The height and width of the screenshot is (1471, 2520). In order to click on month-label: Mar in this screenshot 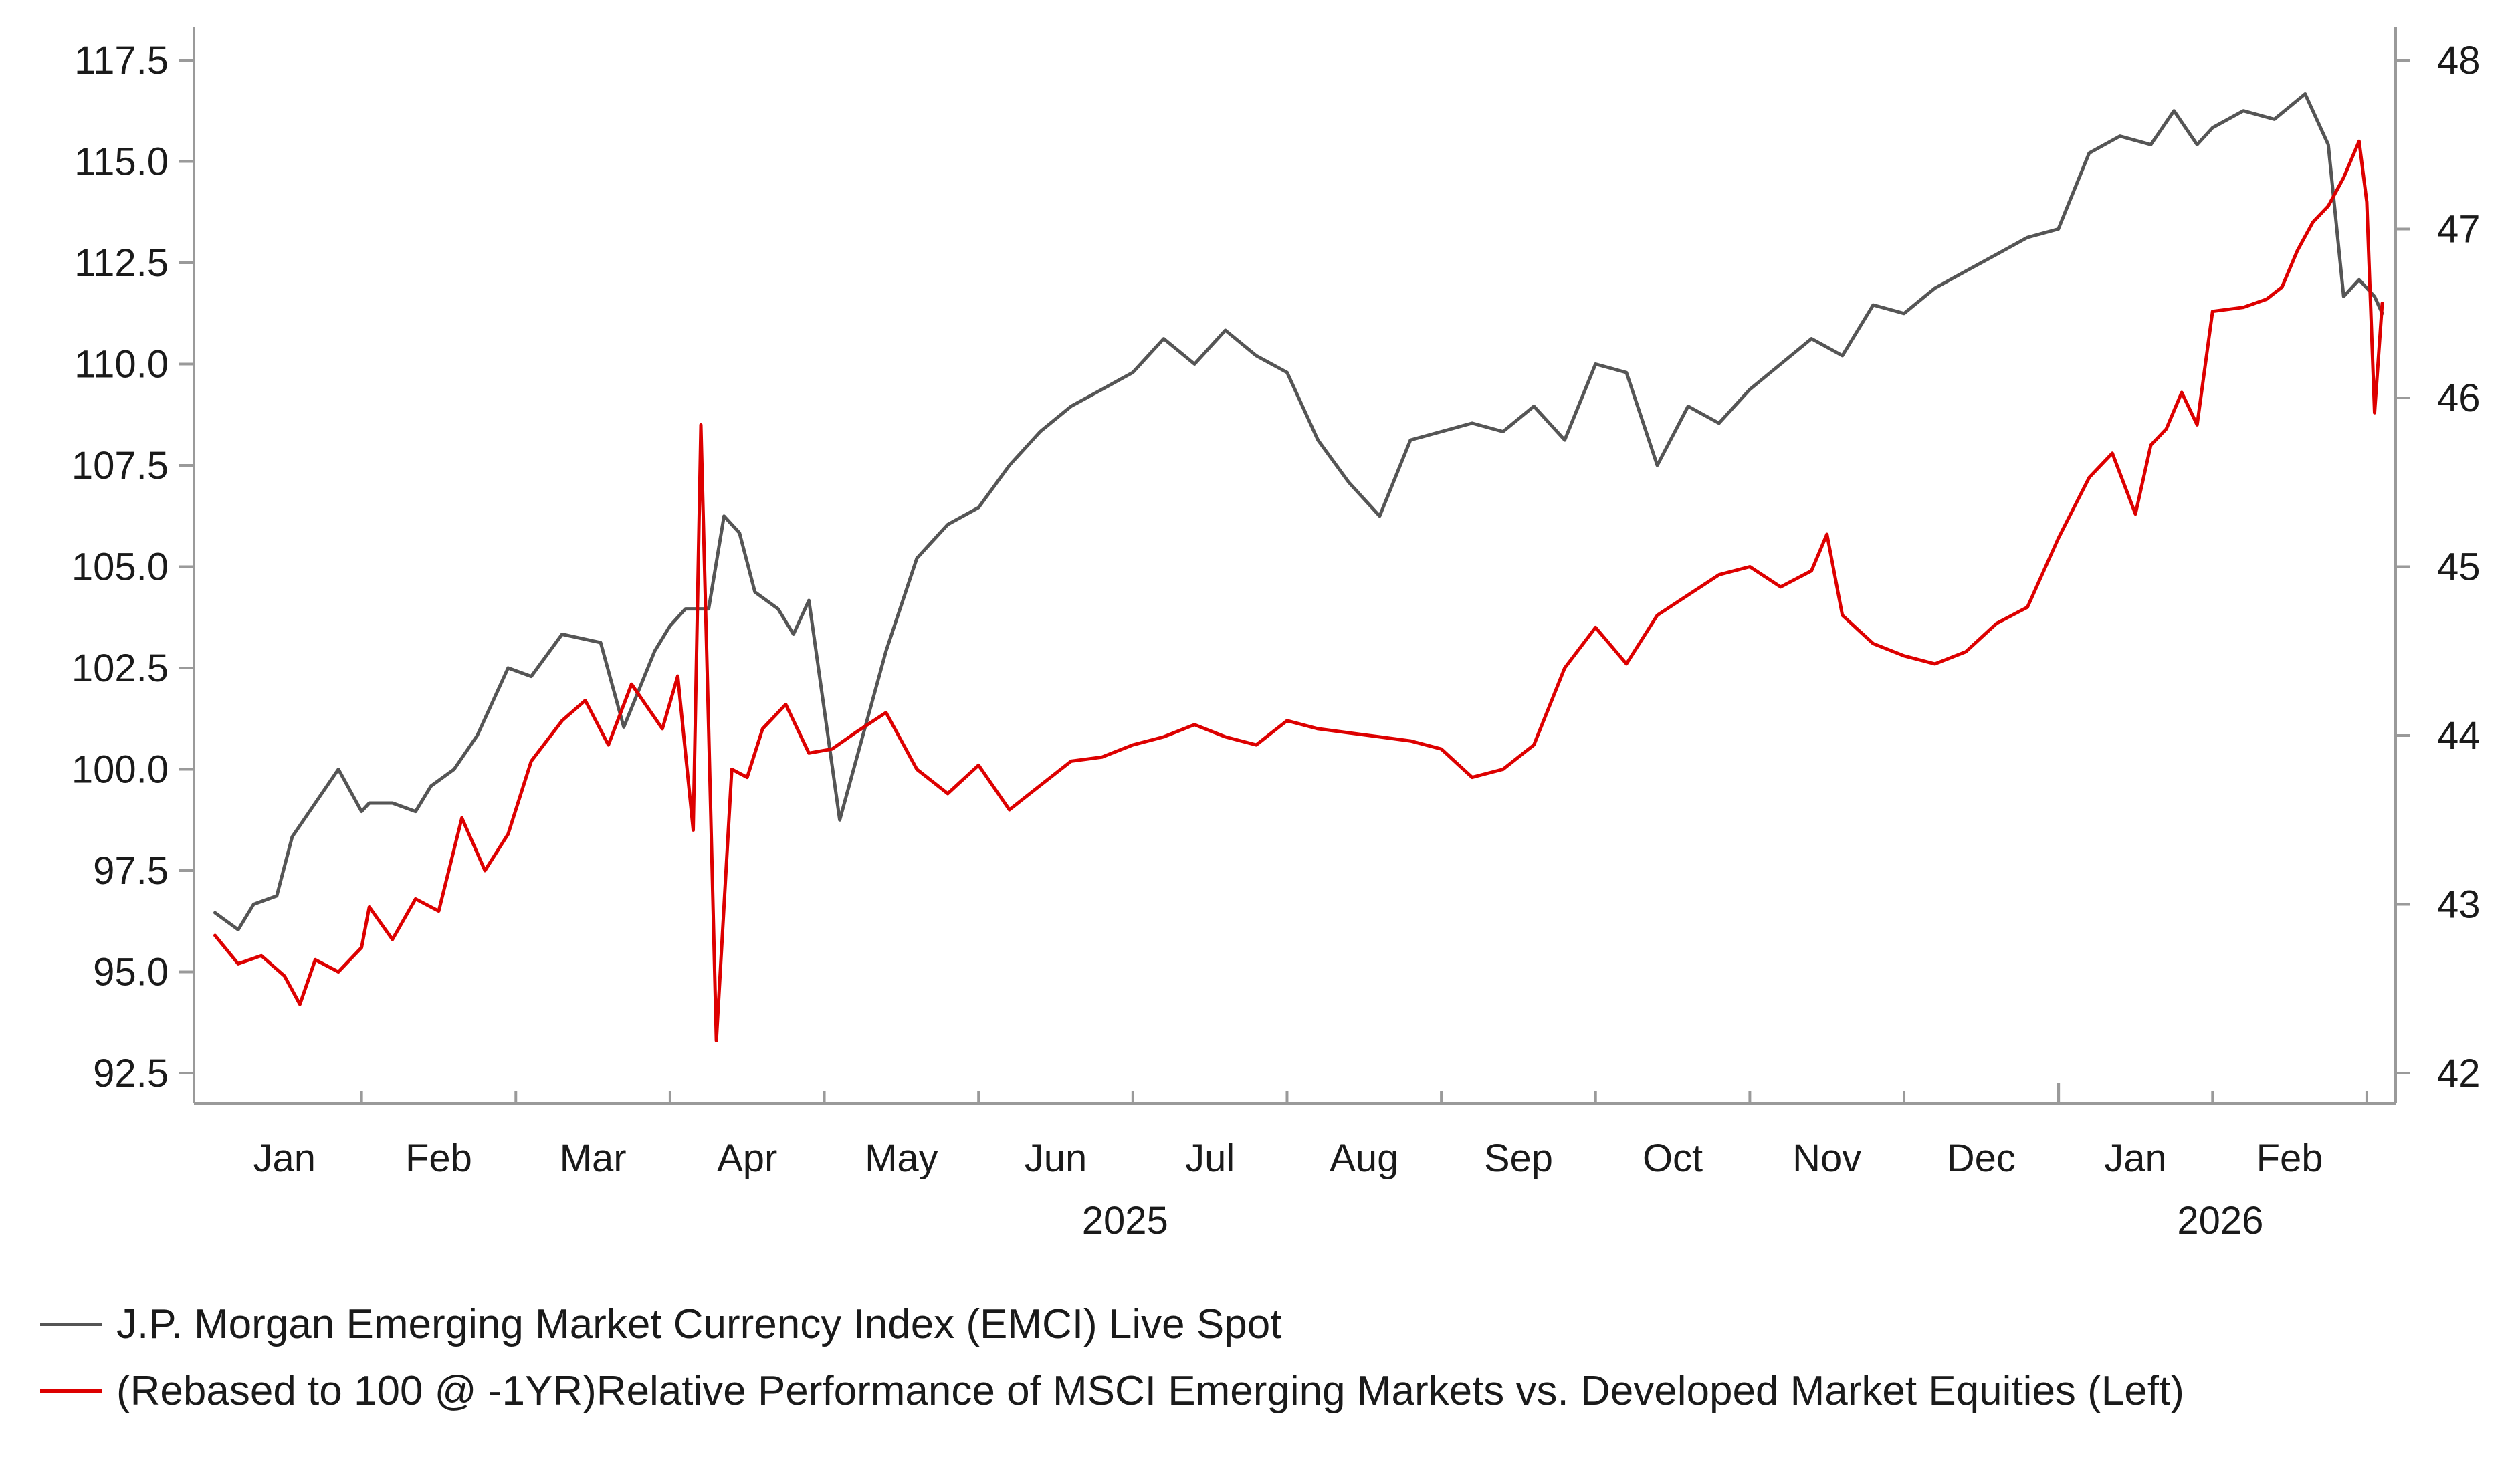, I will do `click(593, 1158)`.